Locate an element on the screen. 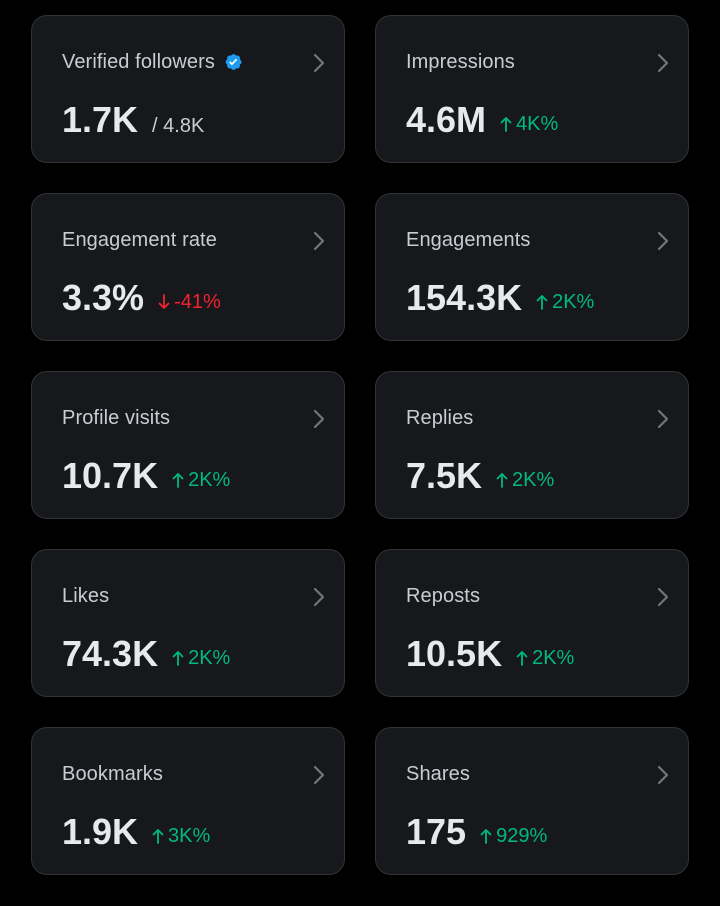 The width and height of the screenshot is (720, 906). metric-delta: 929% is located at coordinates (513, 836).